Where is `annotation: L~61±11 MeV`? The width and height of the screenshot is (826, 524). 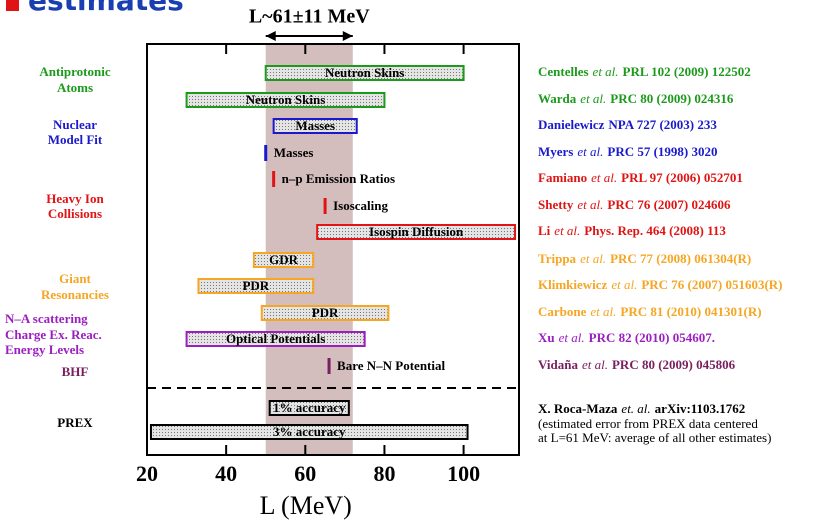
annotation: L~61±11 MeV is located at coordinates (309, 17).